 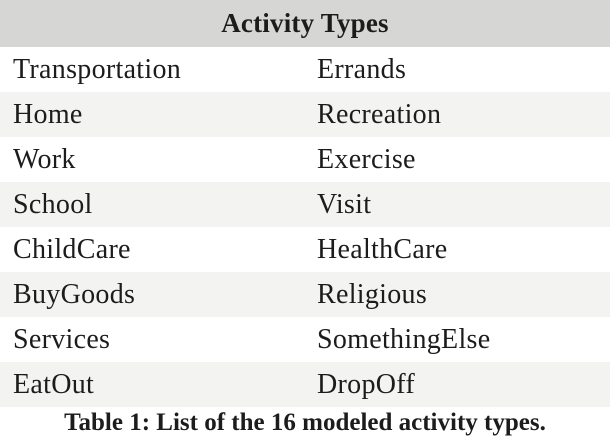 I want to click on table-cell: Exercise, so click(x=366, y=159).